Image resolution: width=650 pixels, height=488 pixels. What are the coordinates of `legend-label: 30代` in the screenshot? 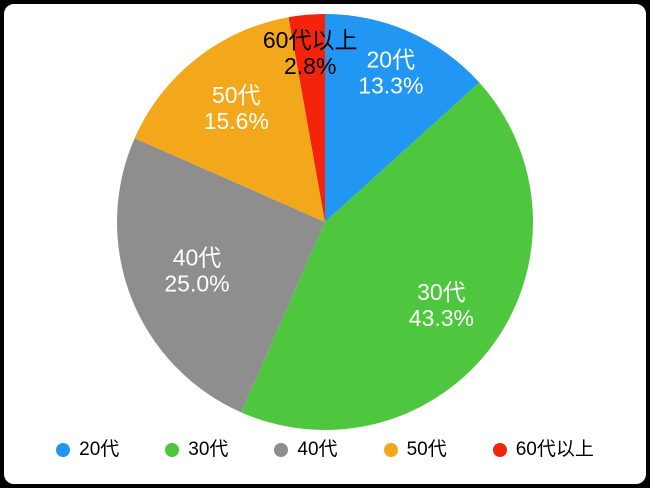 It's located at (208, 449).